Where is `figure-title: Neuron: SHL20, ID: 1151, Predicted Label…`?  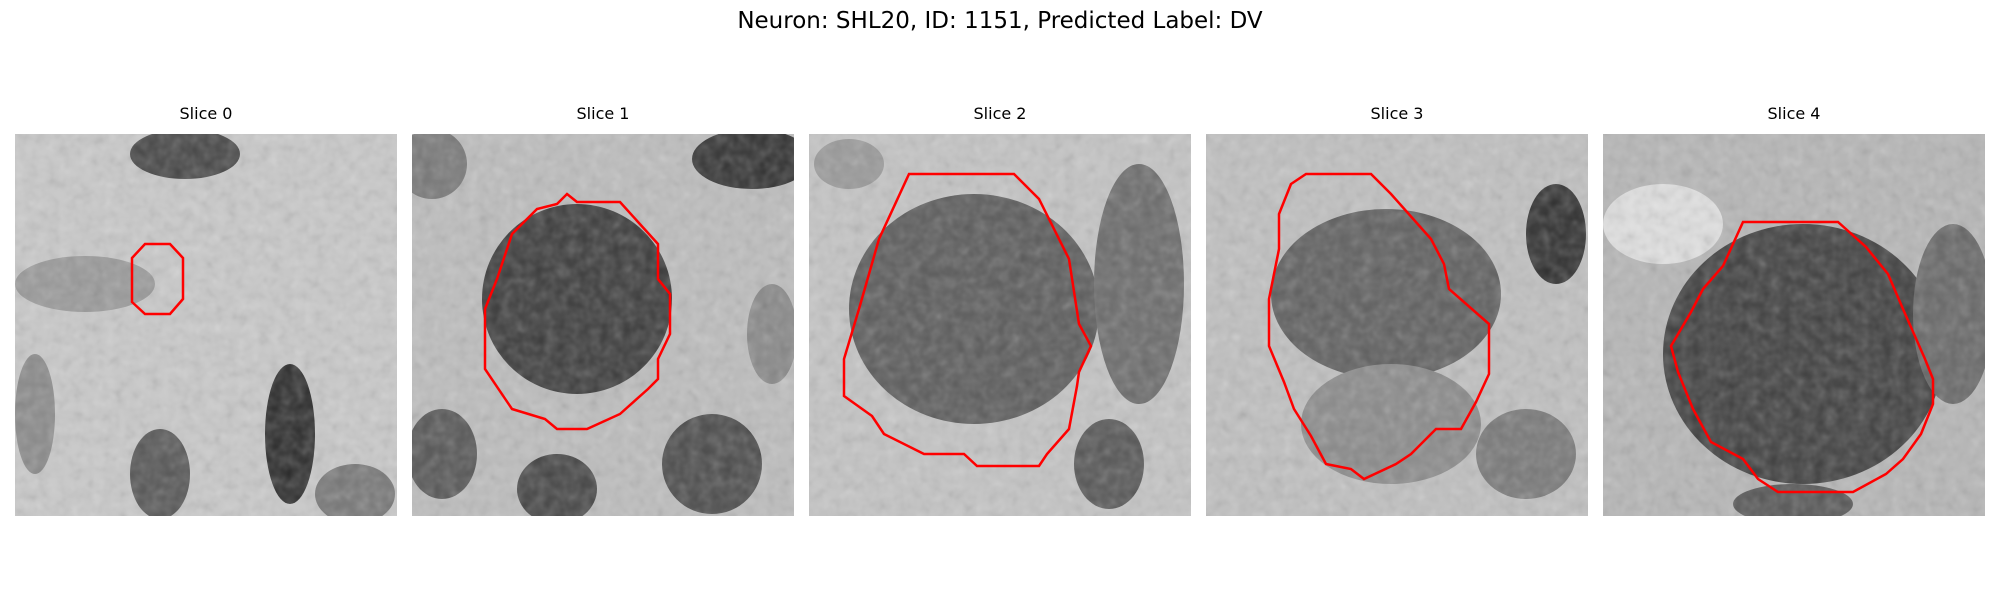
figure-title: Neuron: SHL20, ID: 1151, Predicted Label… is located at coordinates (1000, 21).